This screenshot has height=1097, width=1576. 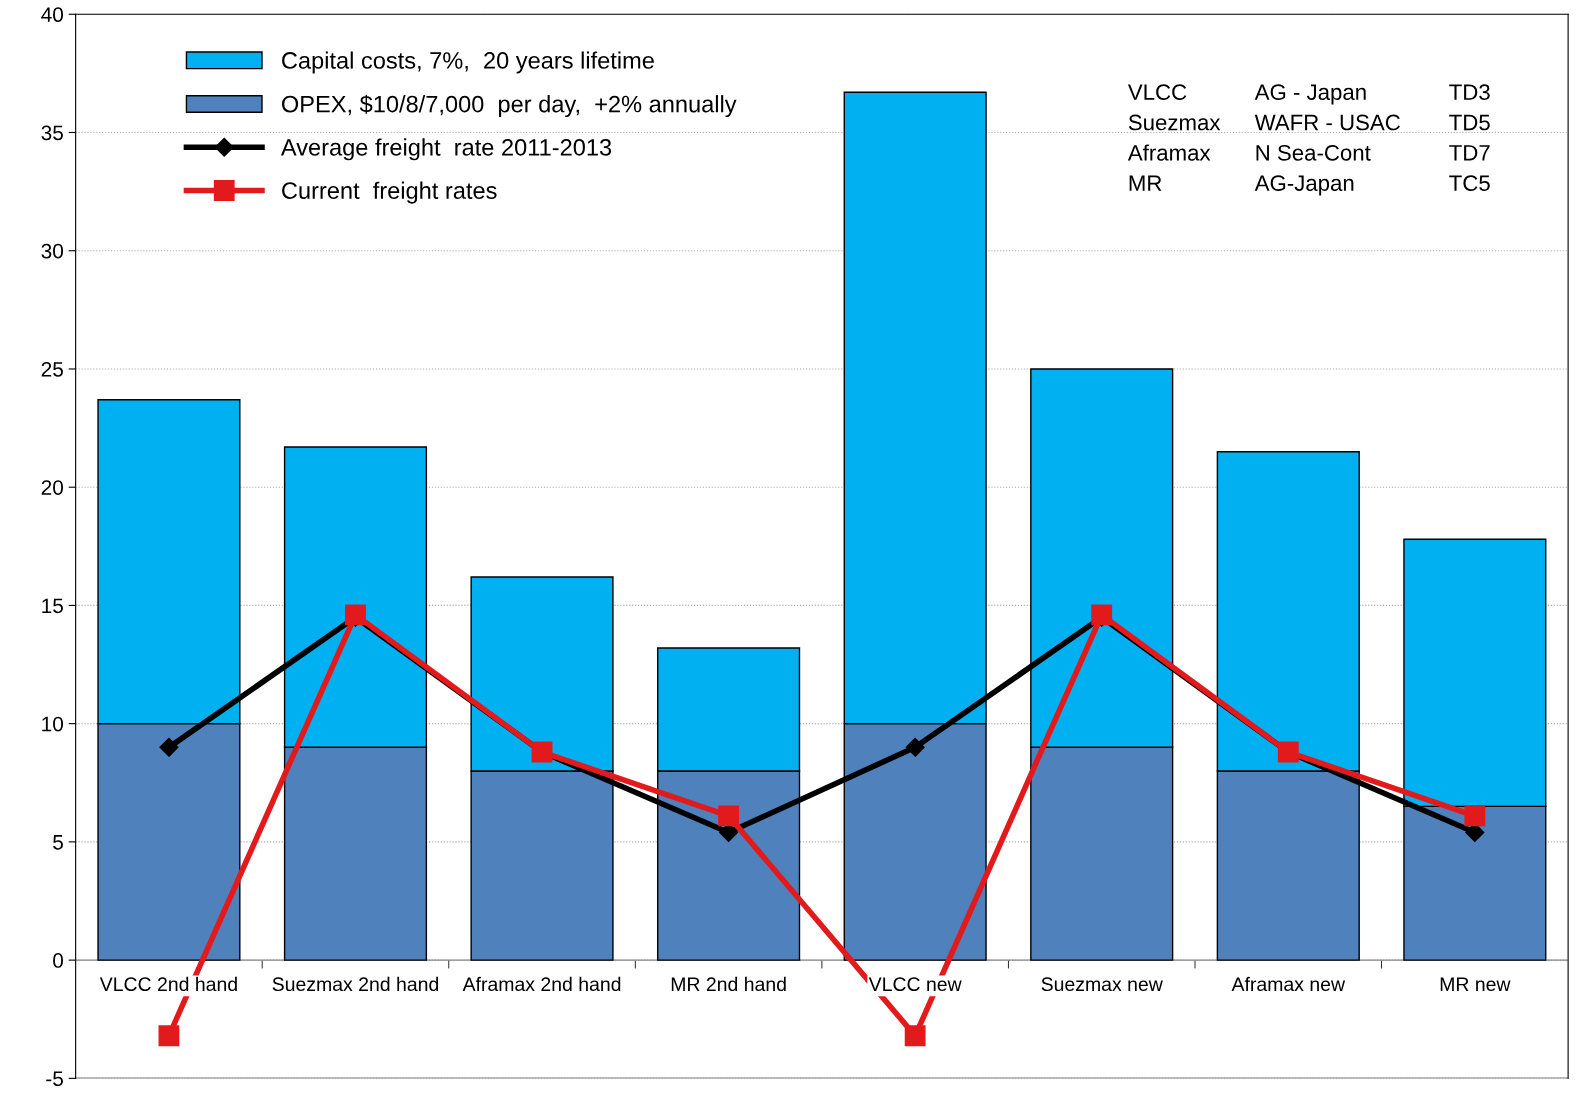 What do you see at coordinates (1169, 152) in the screenshot?
I see `annotation: Aframax` at bounding box center [1169, 152].